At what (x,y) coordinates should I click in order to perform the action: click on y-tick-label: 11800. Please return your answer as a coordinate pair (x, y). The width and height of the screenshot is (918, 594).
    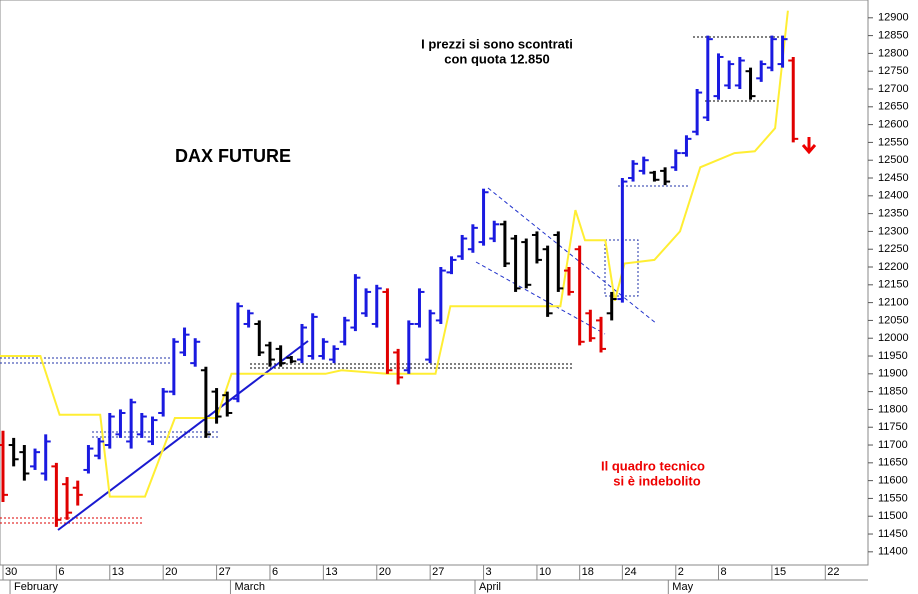
    Looking at the image, I should click on (893, 409).